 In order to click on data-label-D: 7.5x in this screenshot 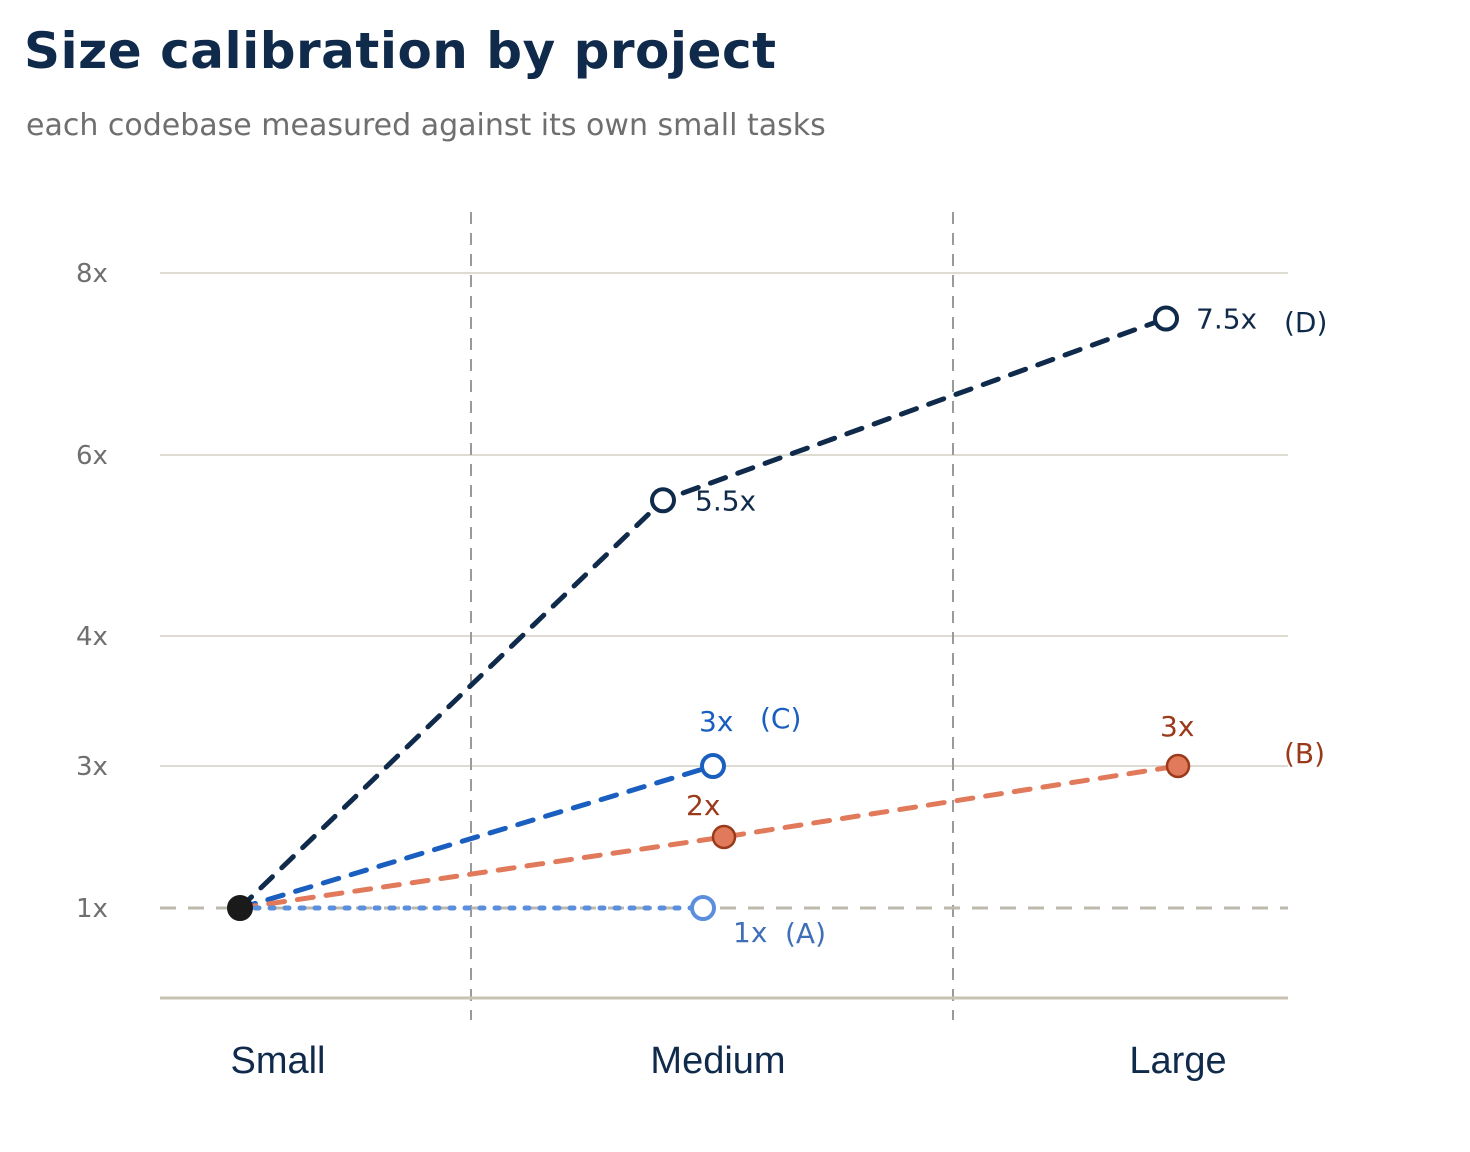, I will do `click(1226, 319)`.